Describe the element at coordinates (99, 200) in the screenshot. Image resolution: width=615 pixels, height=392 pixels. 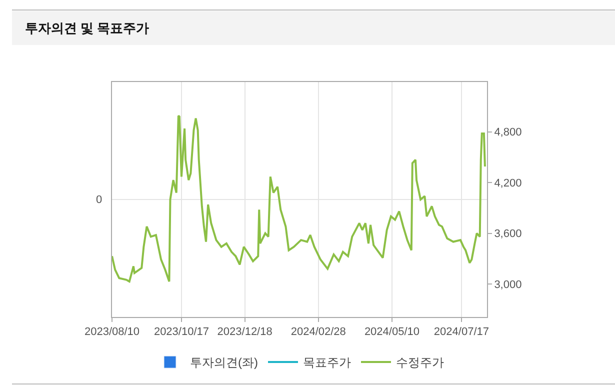
I see `text: 0` at that location.